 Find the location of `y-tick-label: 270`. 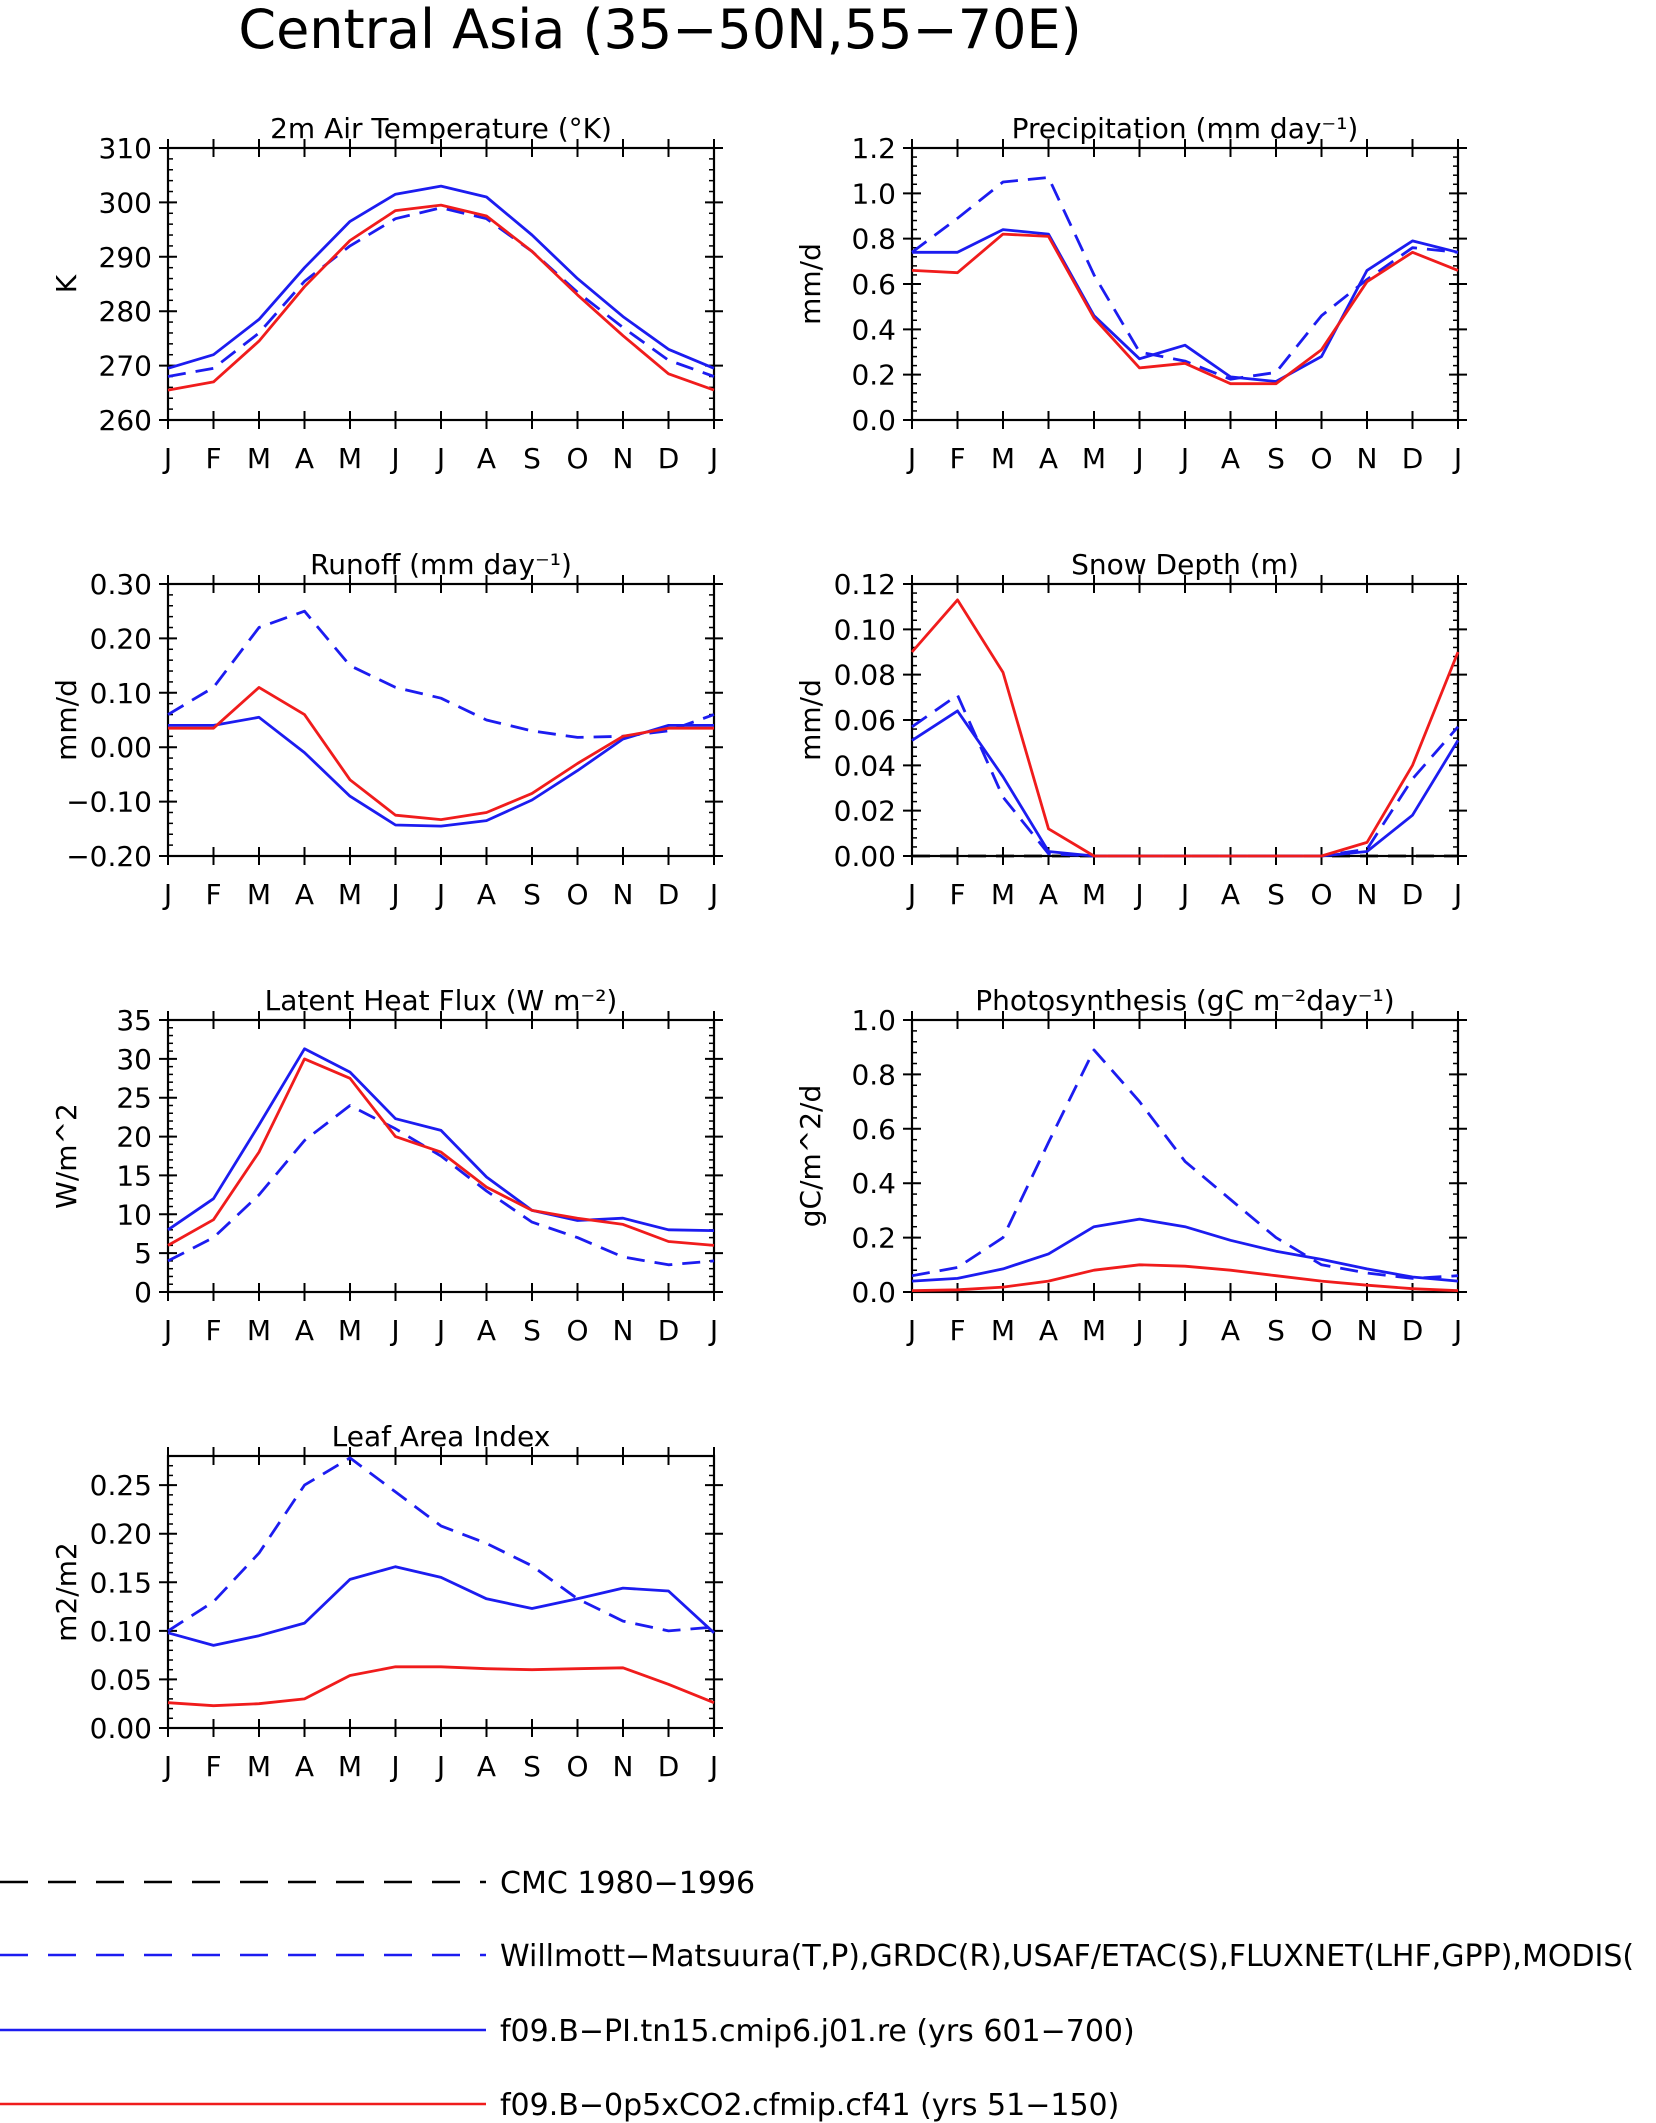

y-tick-label: 270 is located at coordinates (125, 366).